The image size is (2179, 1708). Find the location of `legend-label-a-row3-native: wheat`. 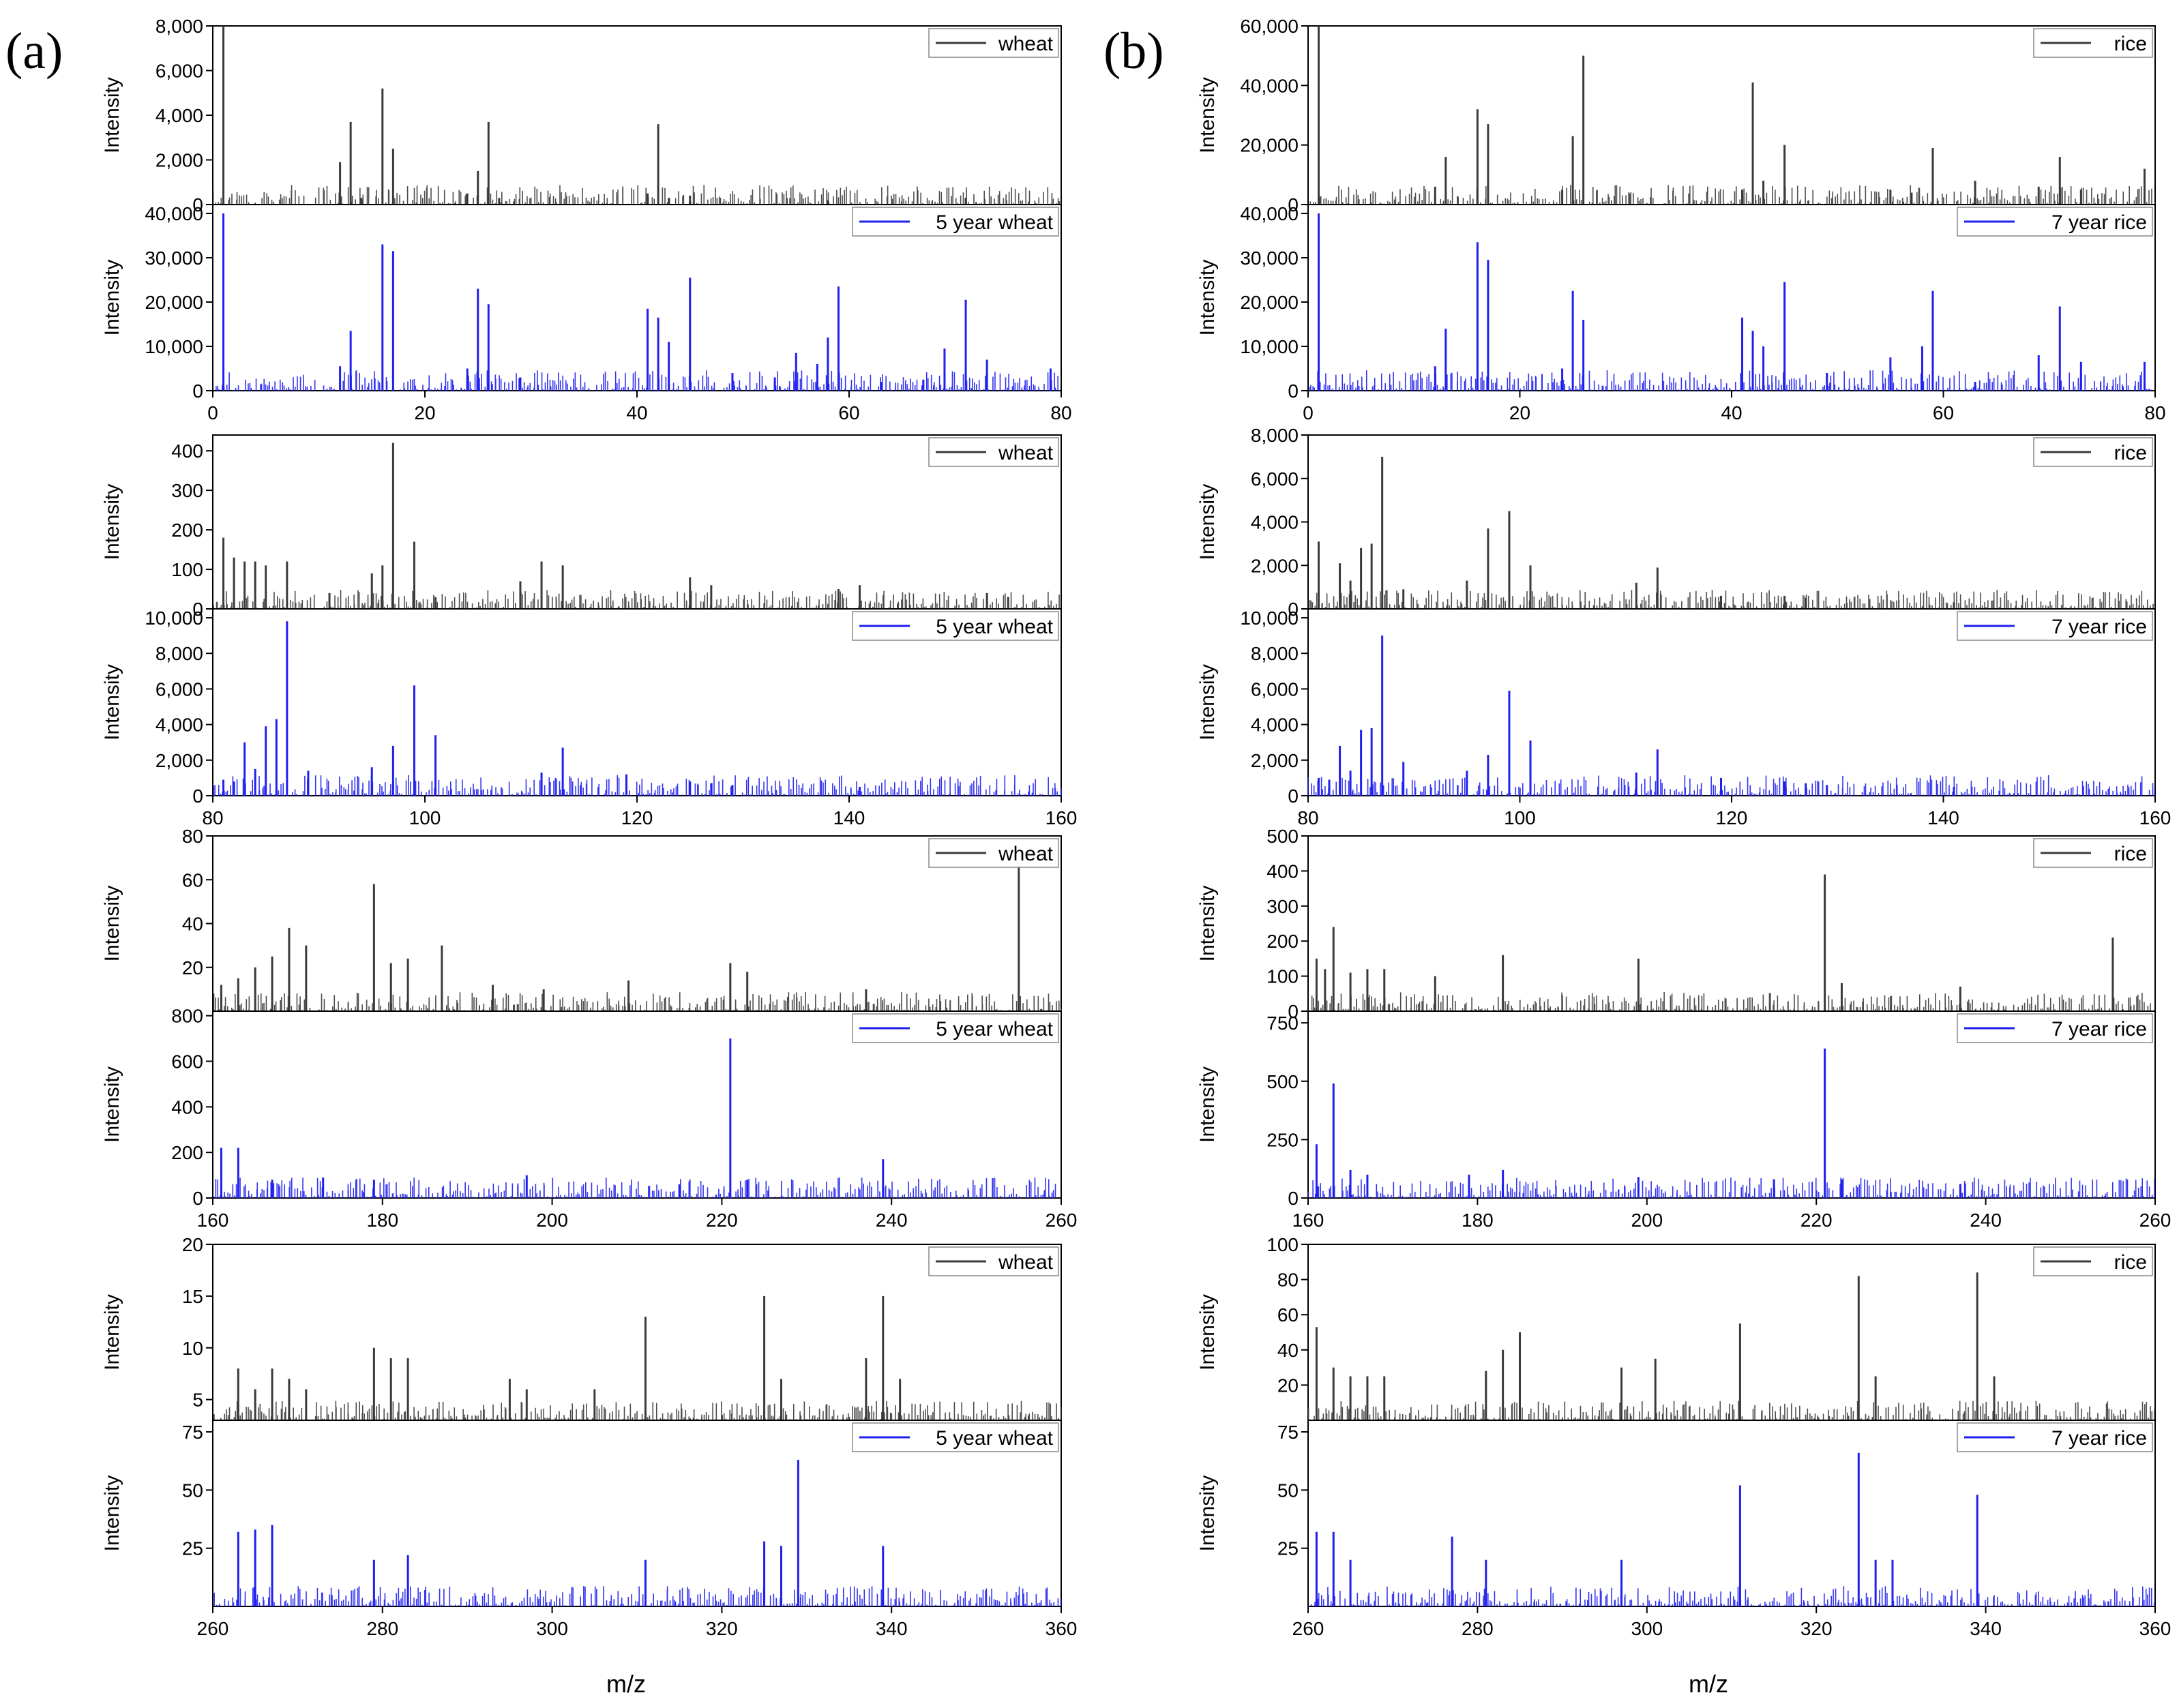

legend-label-a-row3-native: wheat is located at coordinates (1026, 1262).